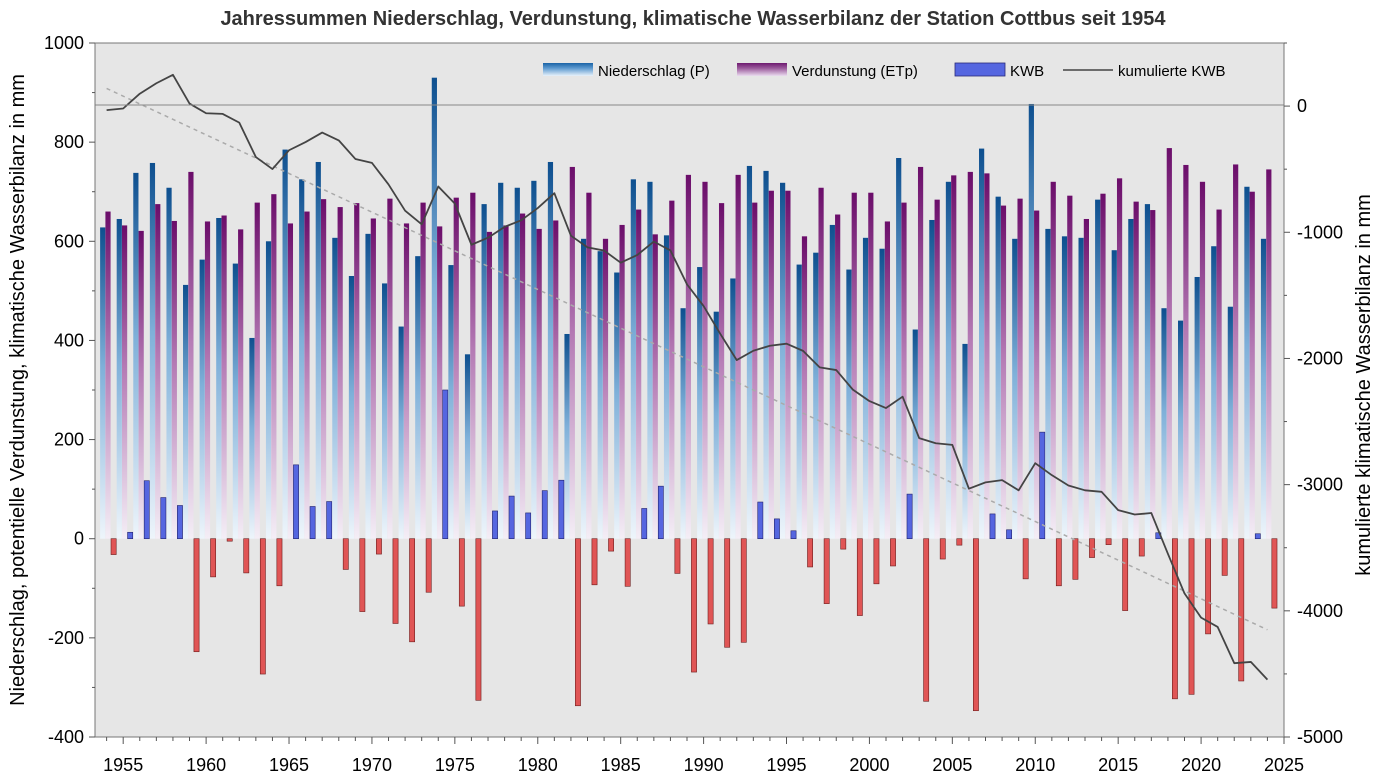 This screenshot has height=780, width=1386. I want to click on legend-swatch-kwb, so click(980, 69).